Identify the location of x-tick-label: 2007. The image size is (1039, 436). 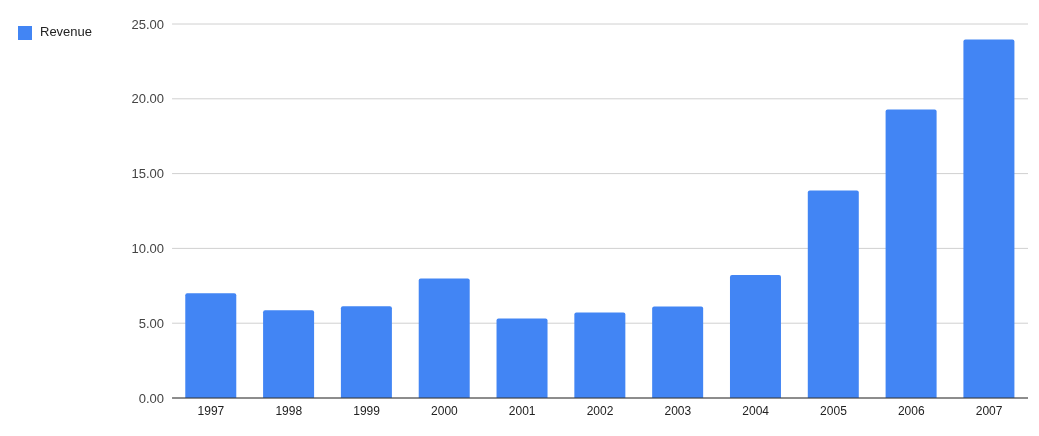
(989, 410).